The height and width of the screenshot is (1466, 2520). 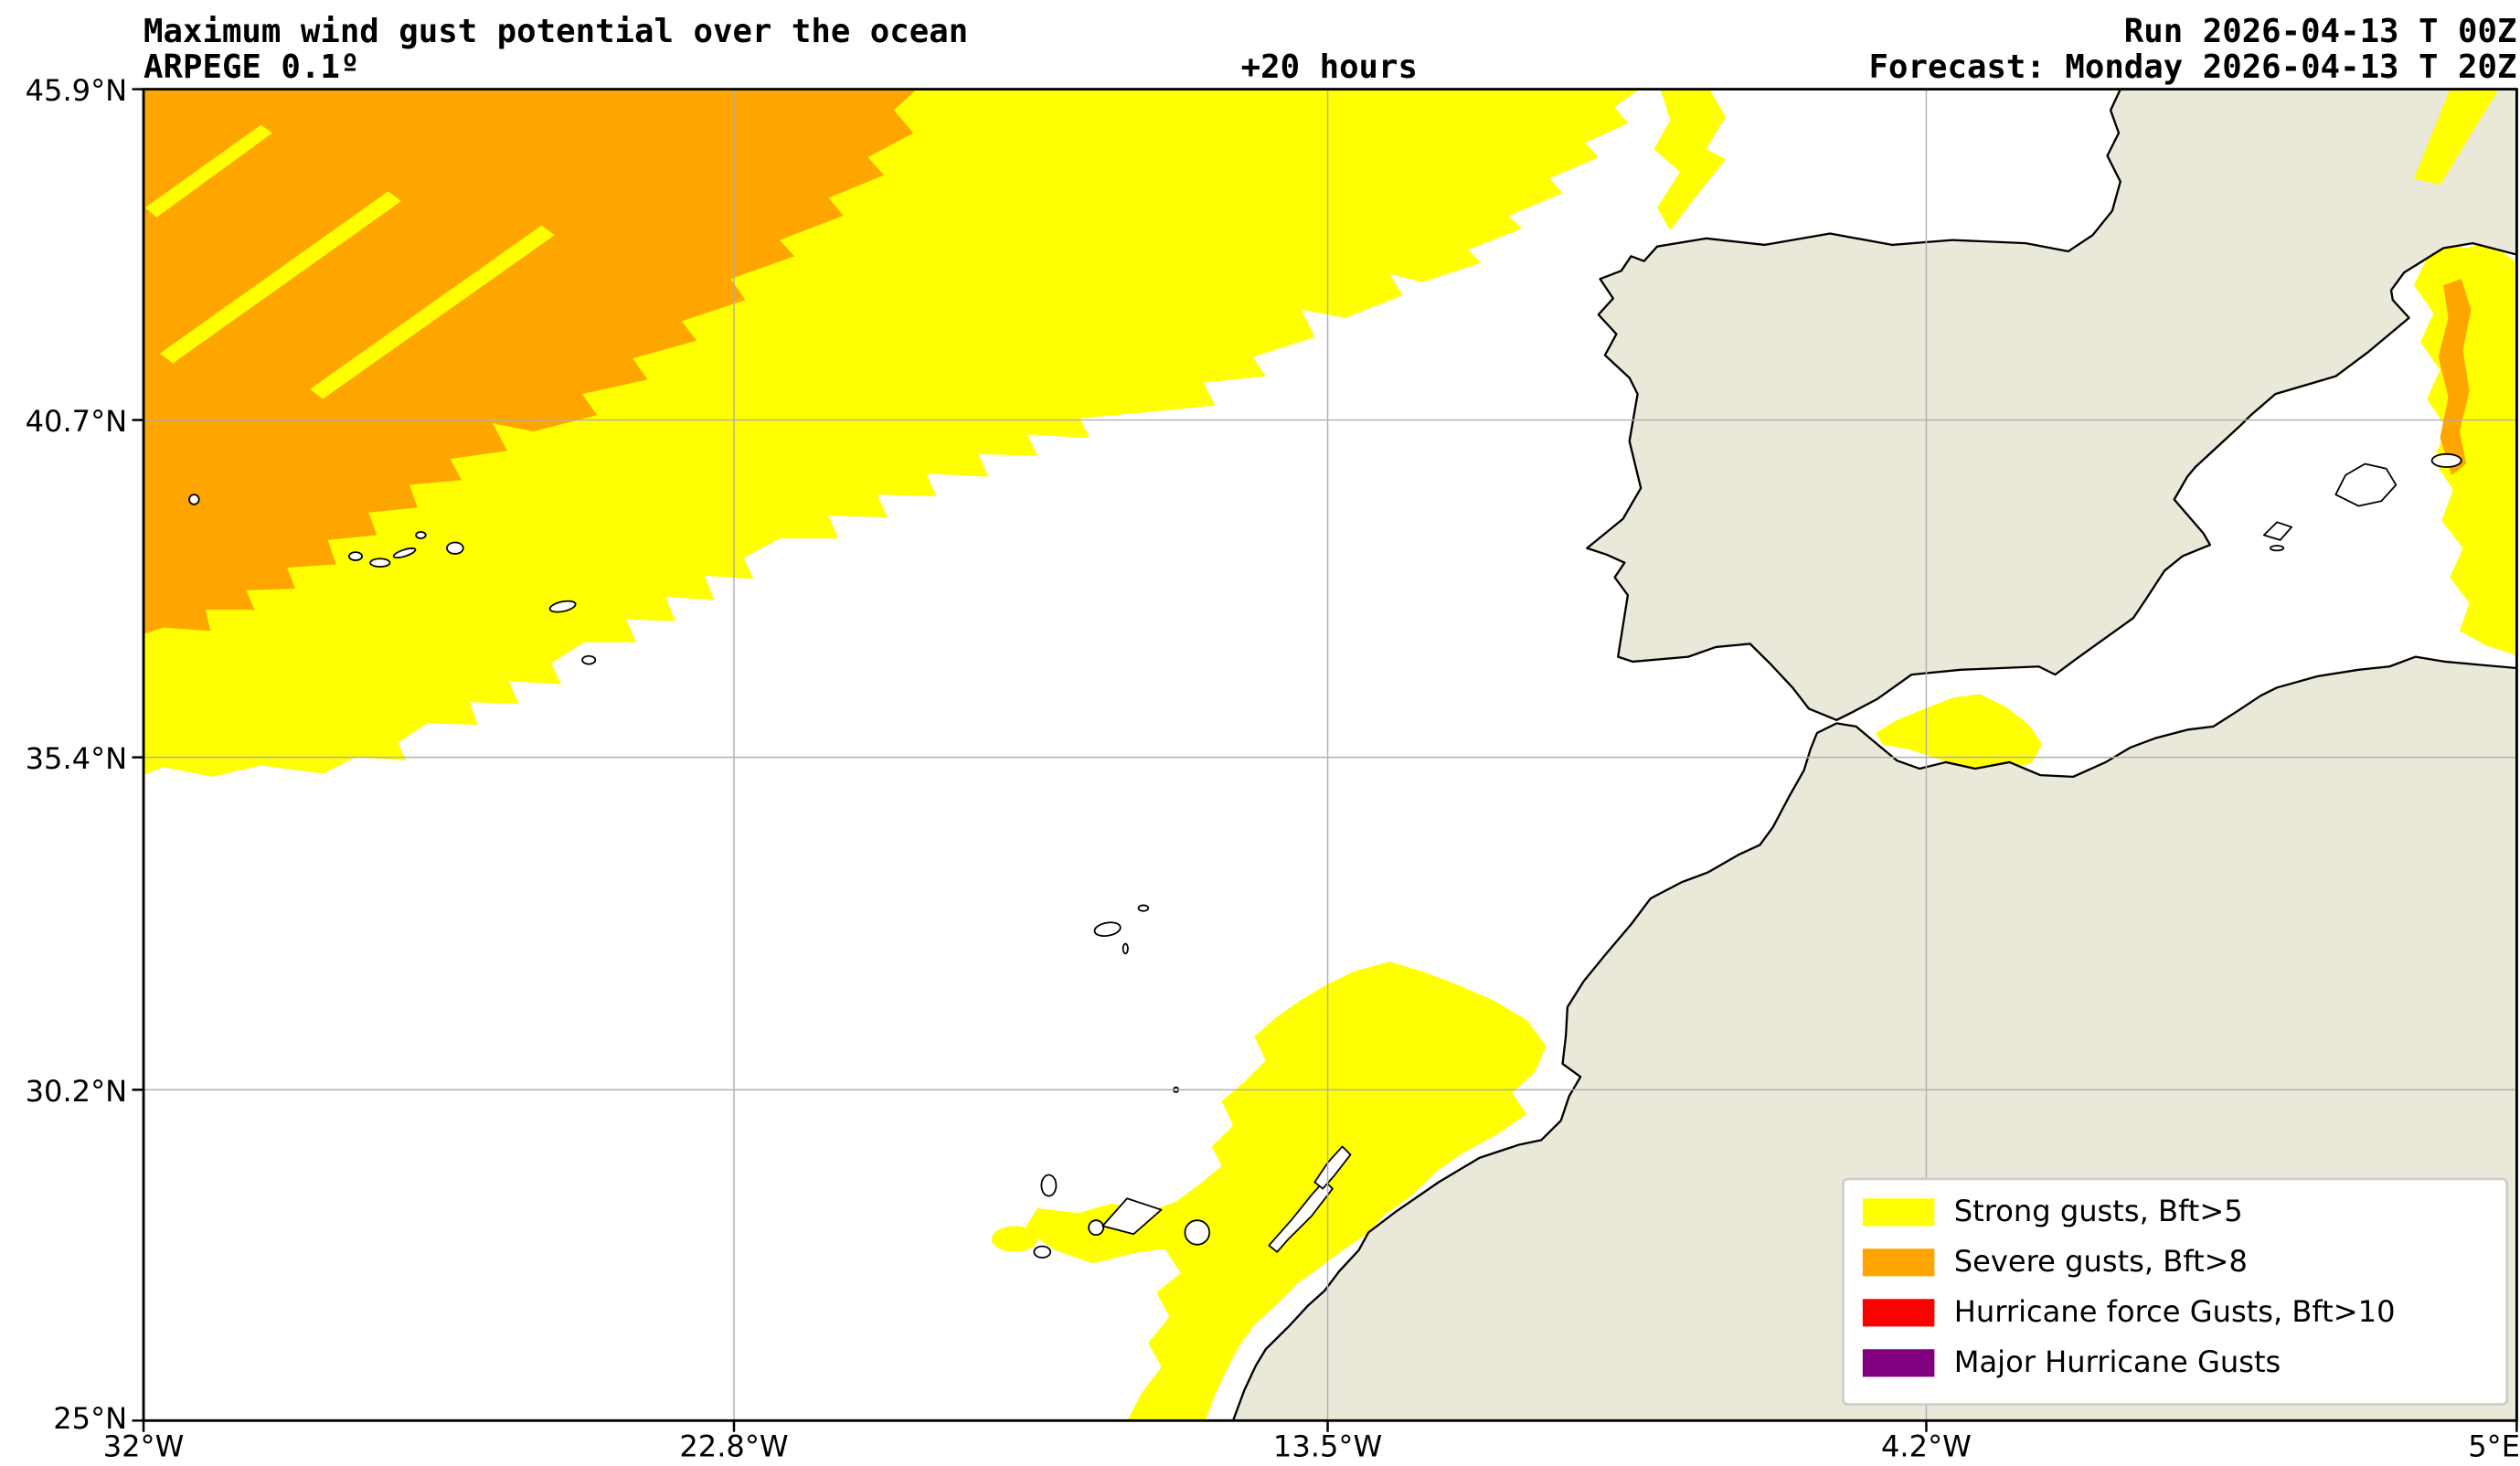 I want to click on x-tick-22-8w: 22.8°W, so click(x=734, y=1446).